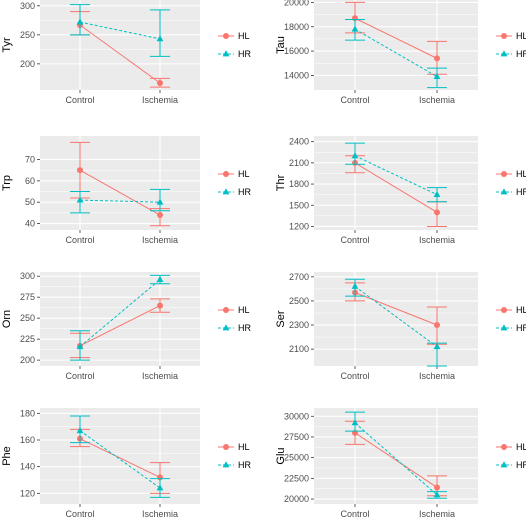 This screenshot has height=517, width=526. What do you see at coordinates (30, 181) in the screenshot?
I see `y-tick-label: 60` at bounding box center [30, 181].